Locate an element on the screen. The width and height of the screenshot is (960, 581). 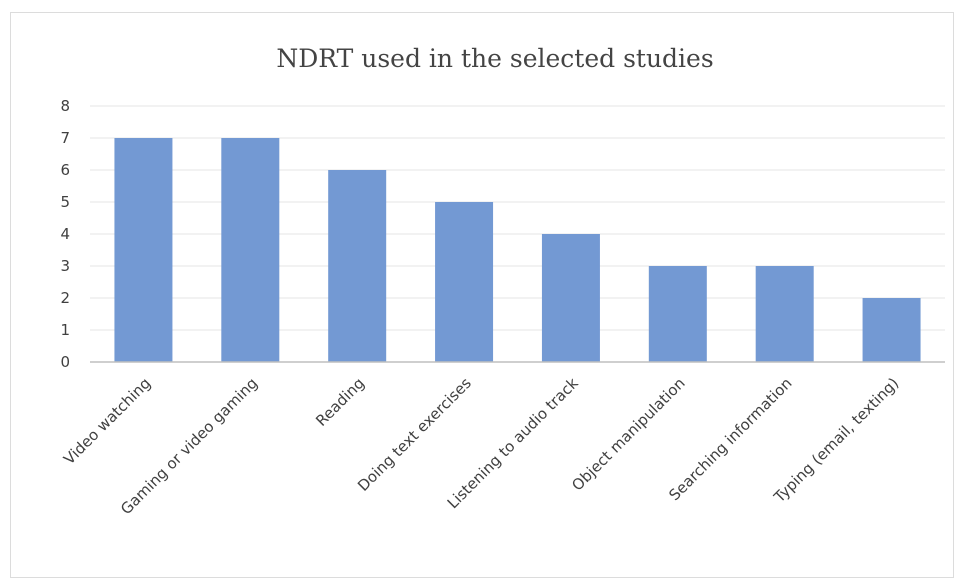
y-tick-label: 3 is located at coordinates (65, 266).